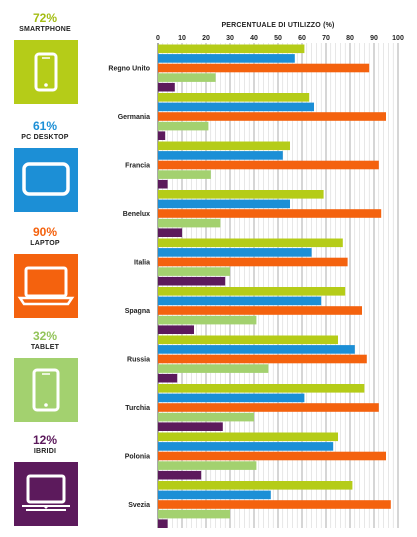 This screenshot has width=417, height=537. What do you see at coordinates (45, 336) in the screenshot?
I see `legend-percentage: 32%` at bounding box center [45, 336].